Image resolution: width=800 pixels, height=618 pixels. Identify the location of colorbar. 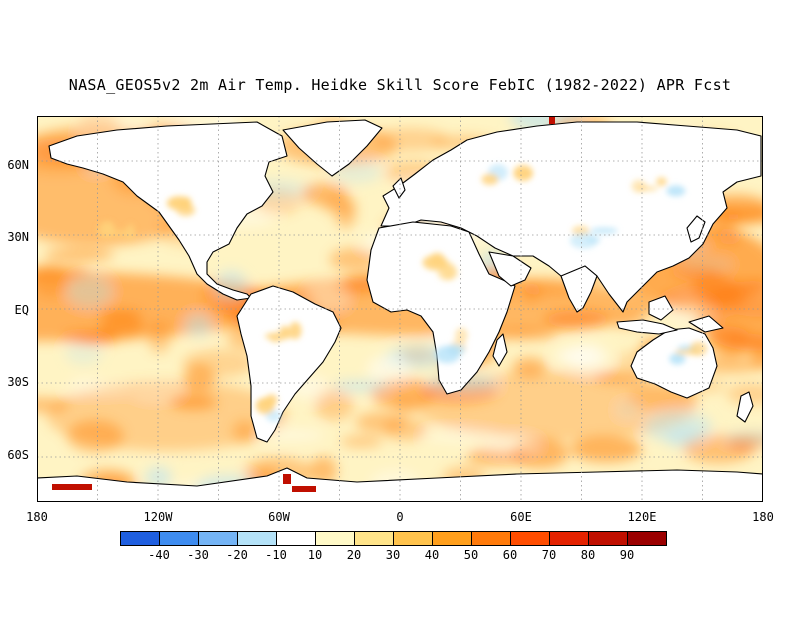
(393, 538).